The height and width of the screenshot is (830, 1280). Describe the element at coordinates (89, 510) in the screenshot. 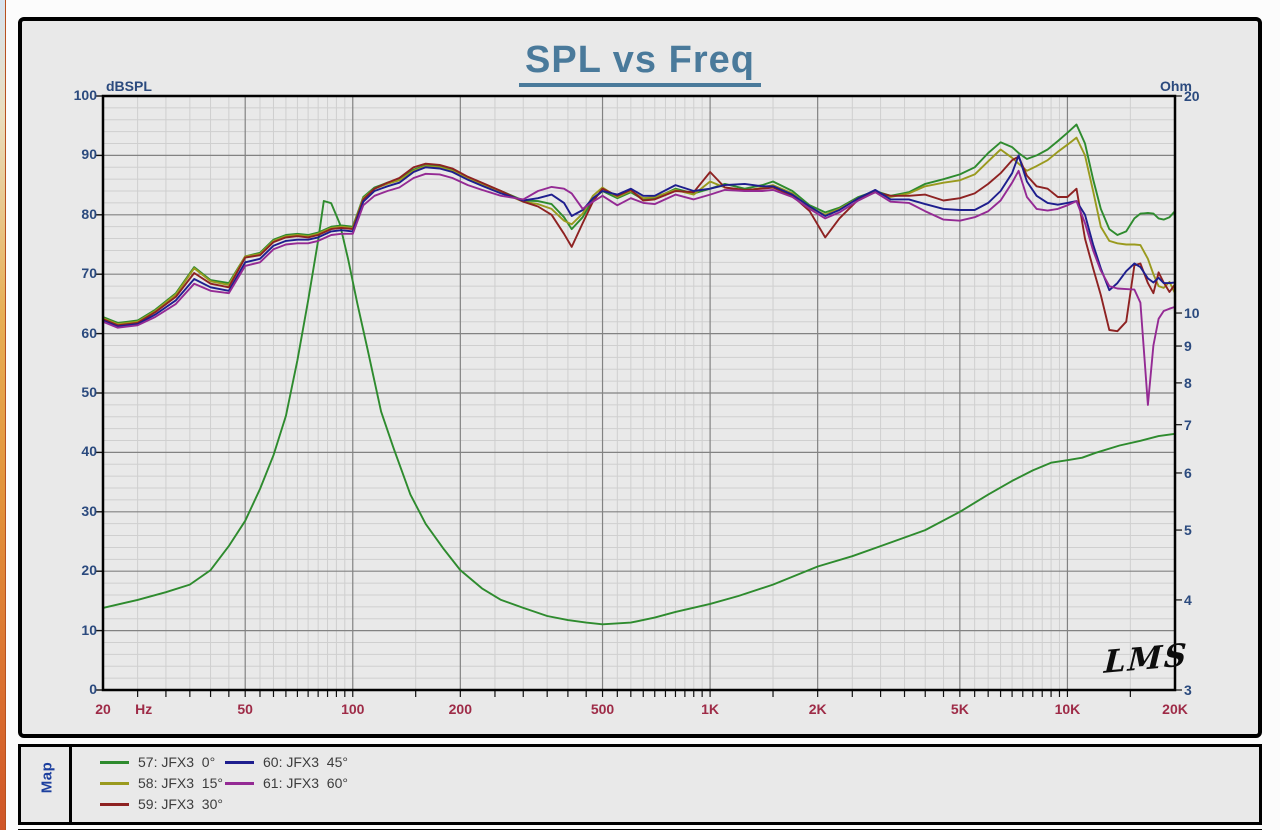

I see `y-left-tick-label: 30` at that location.